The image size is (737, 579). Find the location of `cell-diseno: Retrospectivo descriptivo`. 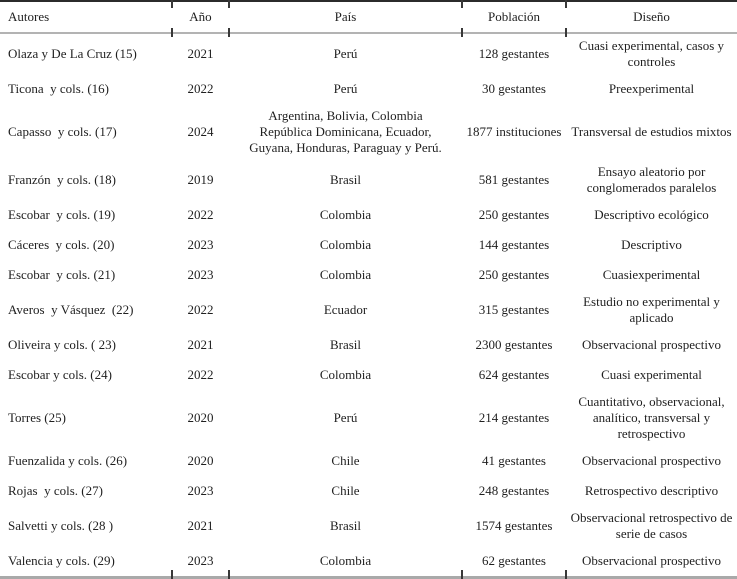

cell-diseno: Retrospectivo descriptivo is located at coordinates (651, 490).